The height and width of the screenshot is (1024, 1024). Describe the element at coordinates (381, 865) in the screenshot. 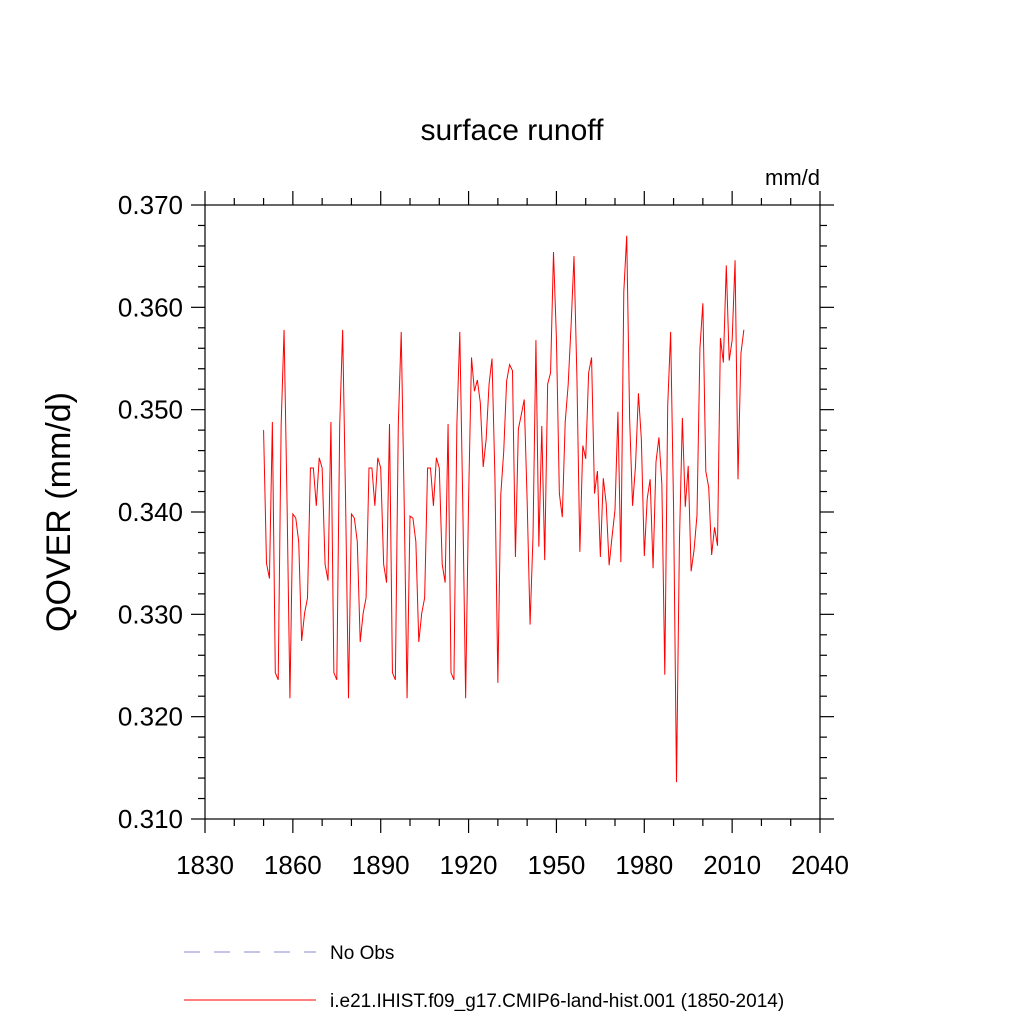

I see `x-tick-label: 1890` at that location.